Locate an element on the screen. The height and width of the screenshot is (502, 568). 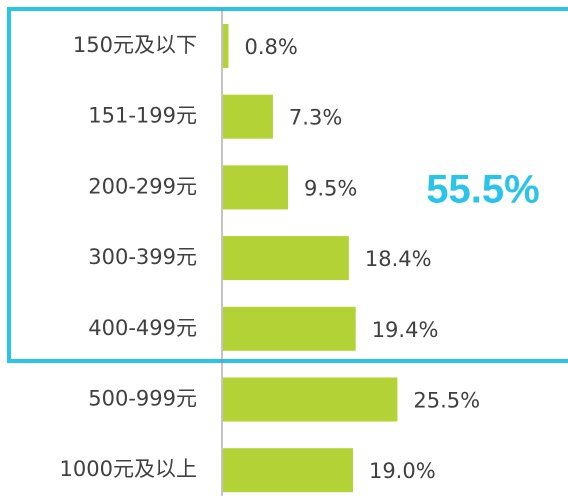
category-label: 150元及以下 is located at coordinates (135, 45).